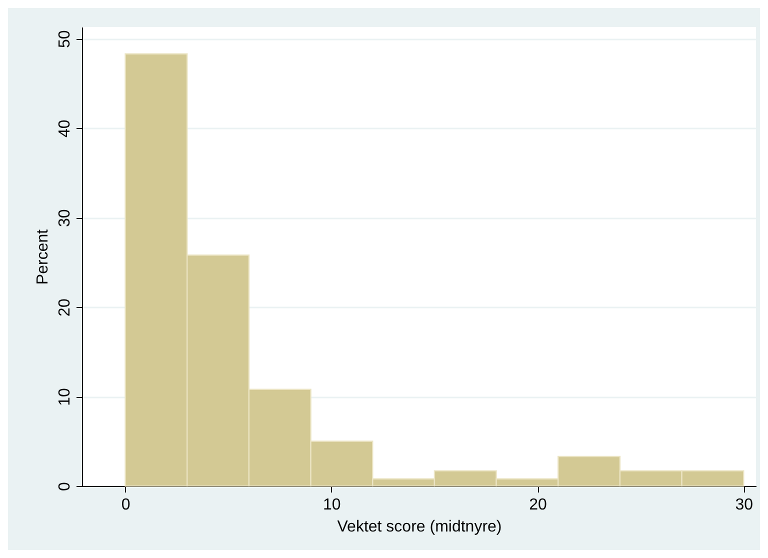 The image size is (768, 558). What do you see at coordinates (65, 129) in the screenshot?
I see `y-tick-label: 40` at bounding box center [65, 129].